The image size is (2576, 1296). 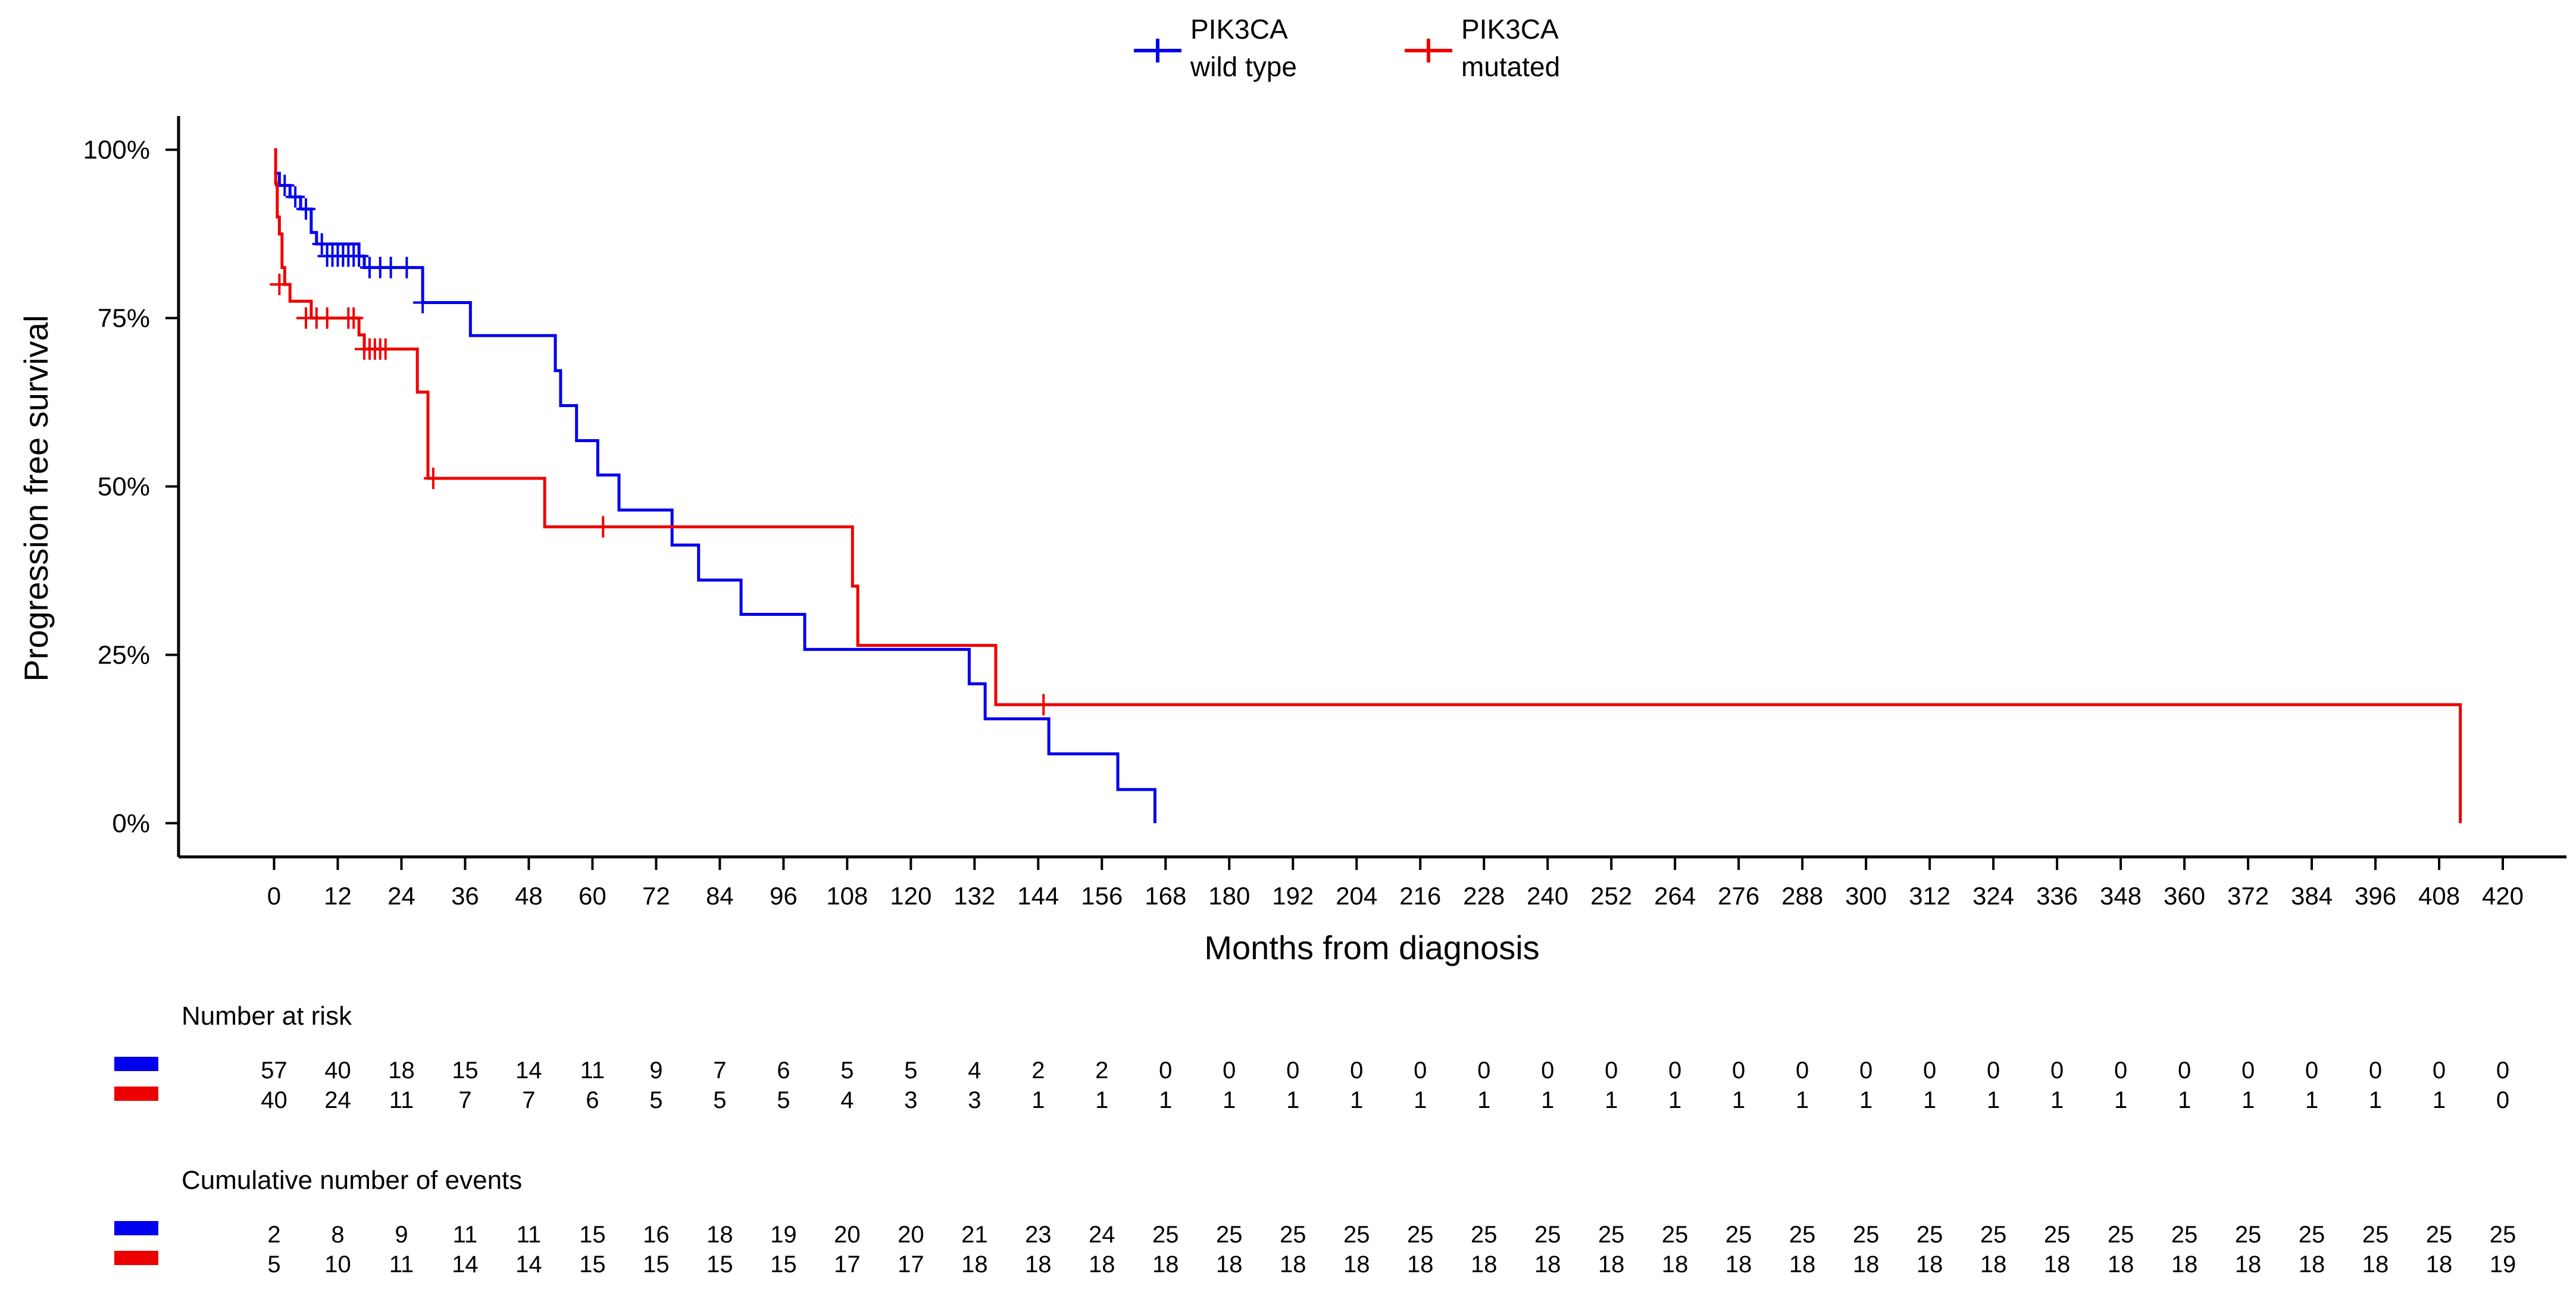 What do you see at coordinates (1038, 896) in the screenshot?
I see `x-tick-label: 144` at bounding box center [1038, 896].